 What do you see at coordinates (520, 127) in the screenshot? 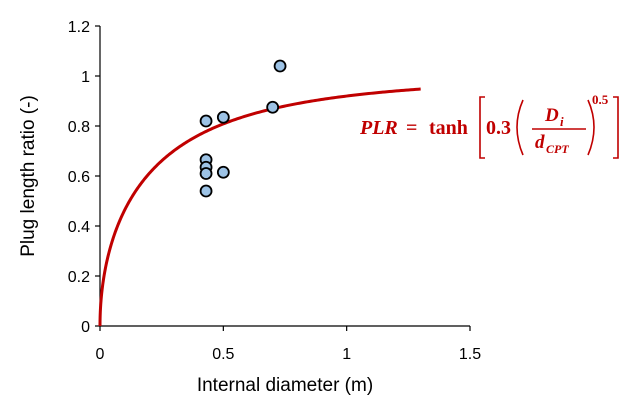
I see `left-paren` at bounding box center [520, 127].